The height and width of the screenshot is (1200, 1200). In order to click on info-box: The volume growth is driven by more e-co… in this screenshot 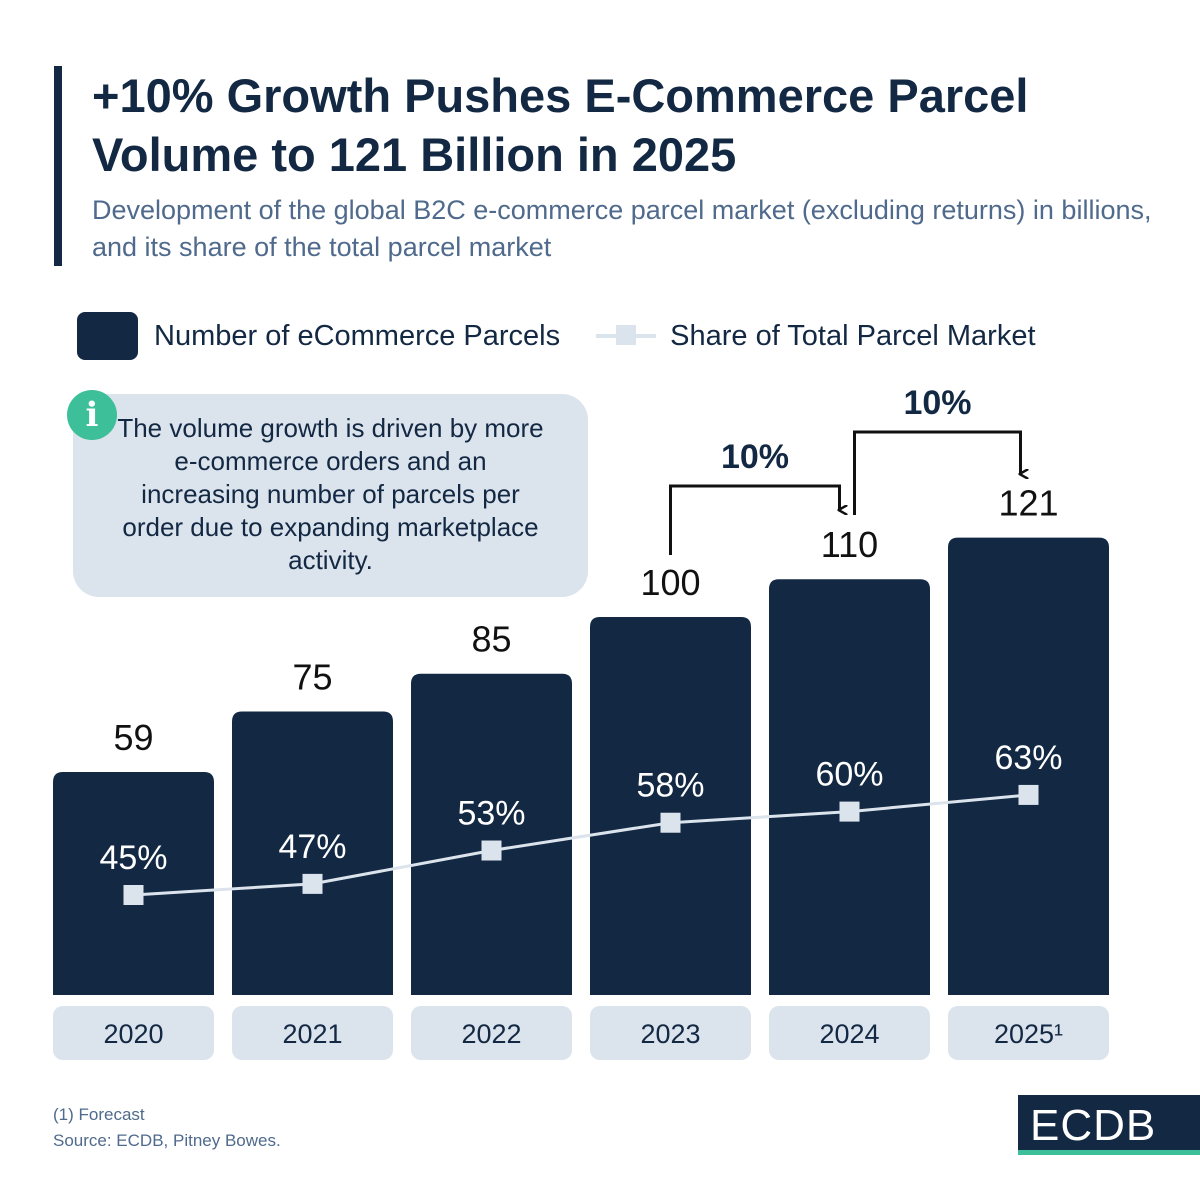, I will do `click(330, 495)`.